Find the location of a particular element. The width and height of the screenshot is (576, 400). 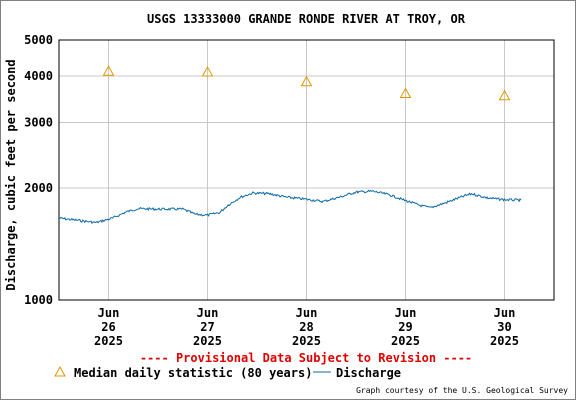

y-tick-labels: 1000 2000 3000 4000 5000 is located at coordinates (38, 170).